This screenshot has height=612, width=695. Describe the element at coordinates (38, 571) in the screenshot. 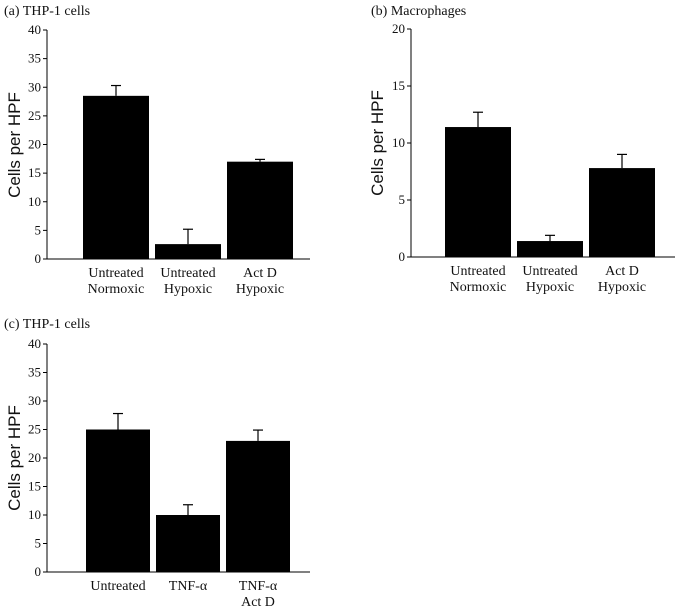

I see `panel-c-y-tick-label: 0` at that location.